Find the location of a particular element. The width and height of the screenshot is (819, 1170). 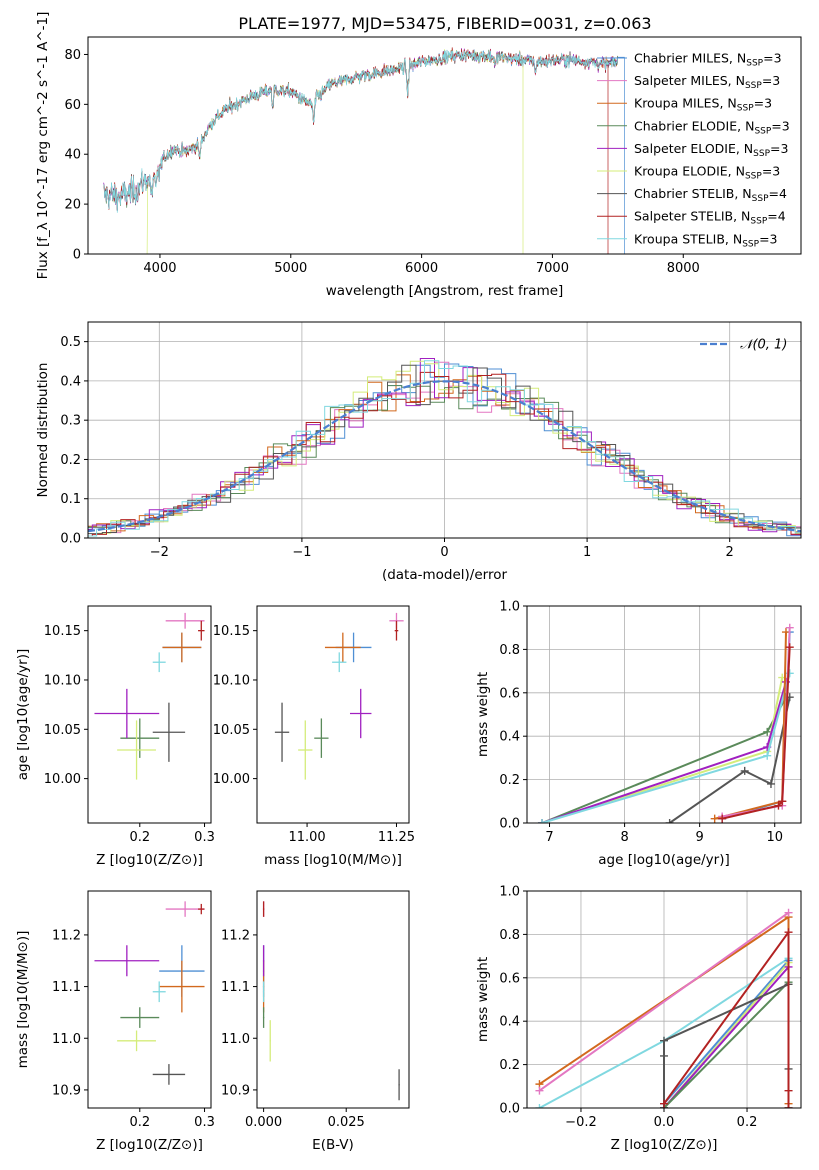

histogram-salpeter-stelib is located at coordinates (444, 454).